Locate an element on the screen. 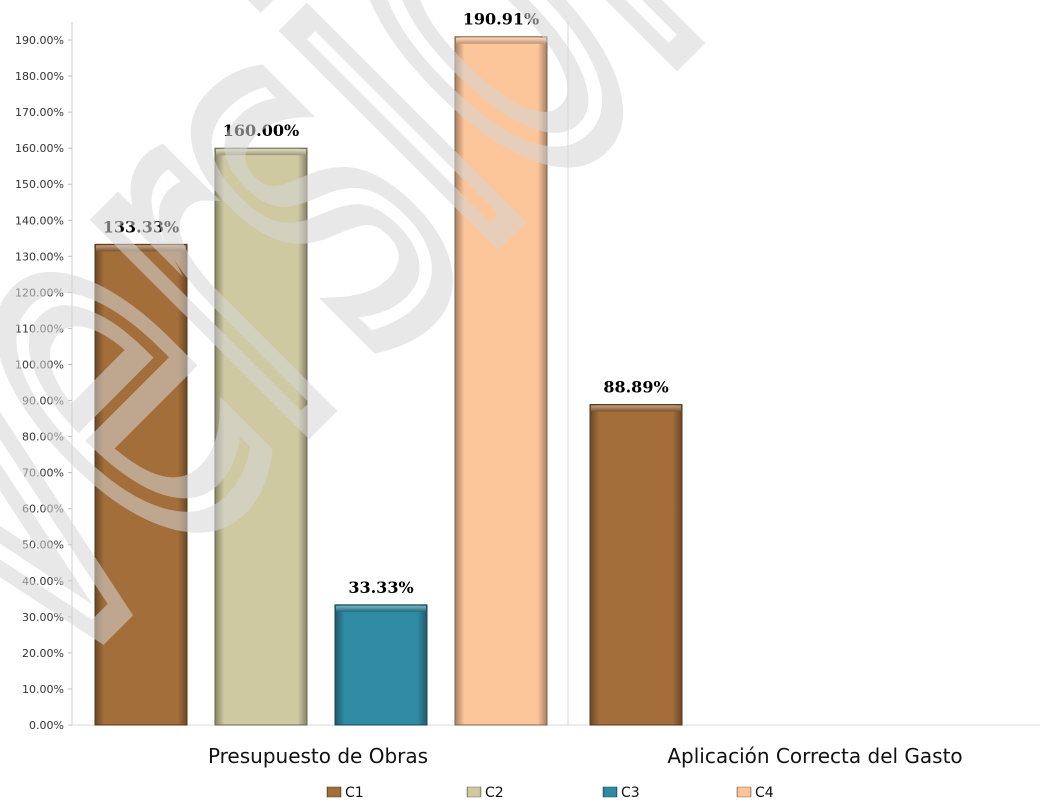 This screenshot has height=802, width=1045. y-tick-label: 90.00% is located at coordinates (43, 401).